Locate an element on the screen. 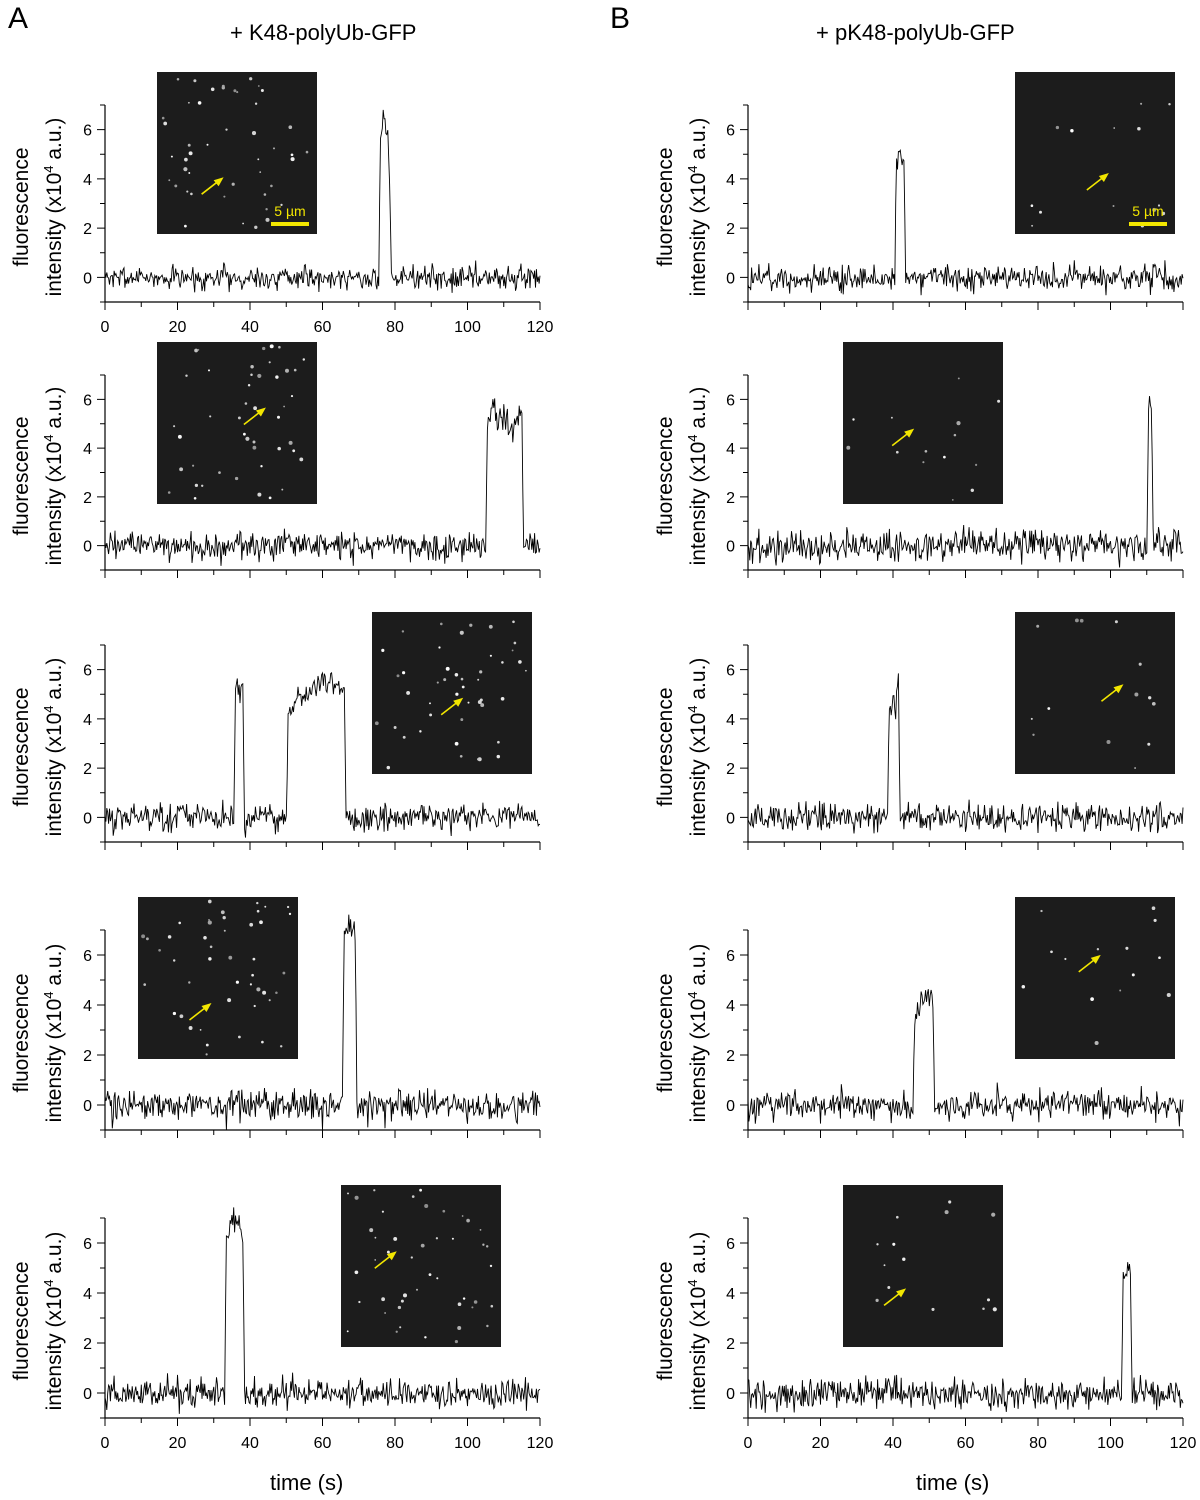 The width and height of the screenshot is (1200, 1500). chart-a-4: 0 2 4 6 is located at coordinates (312, 1017).